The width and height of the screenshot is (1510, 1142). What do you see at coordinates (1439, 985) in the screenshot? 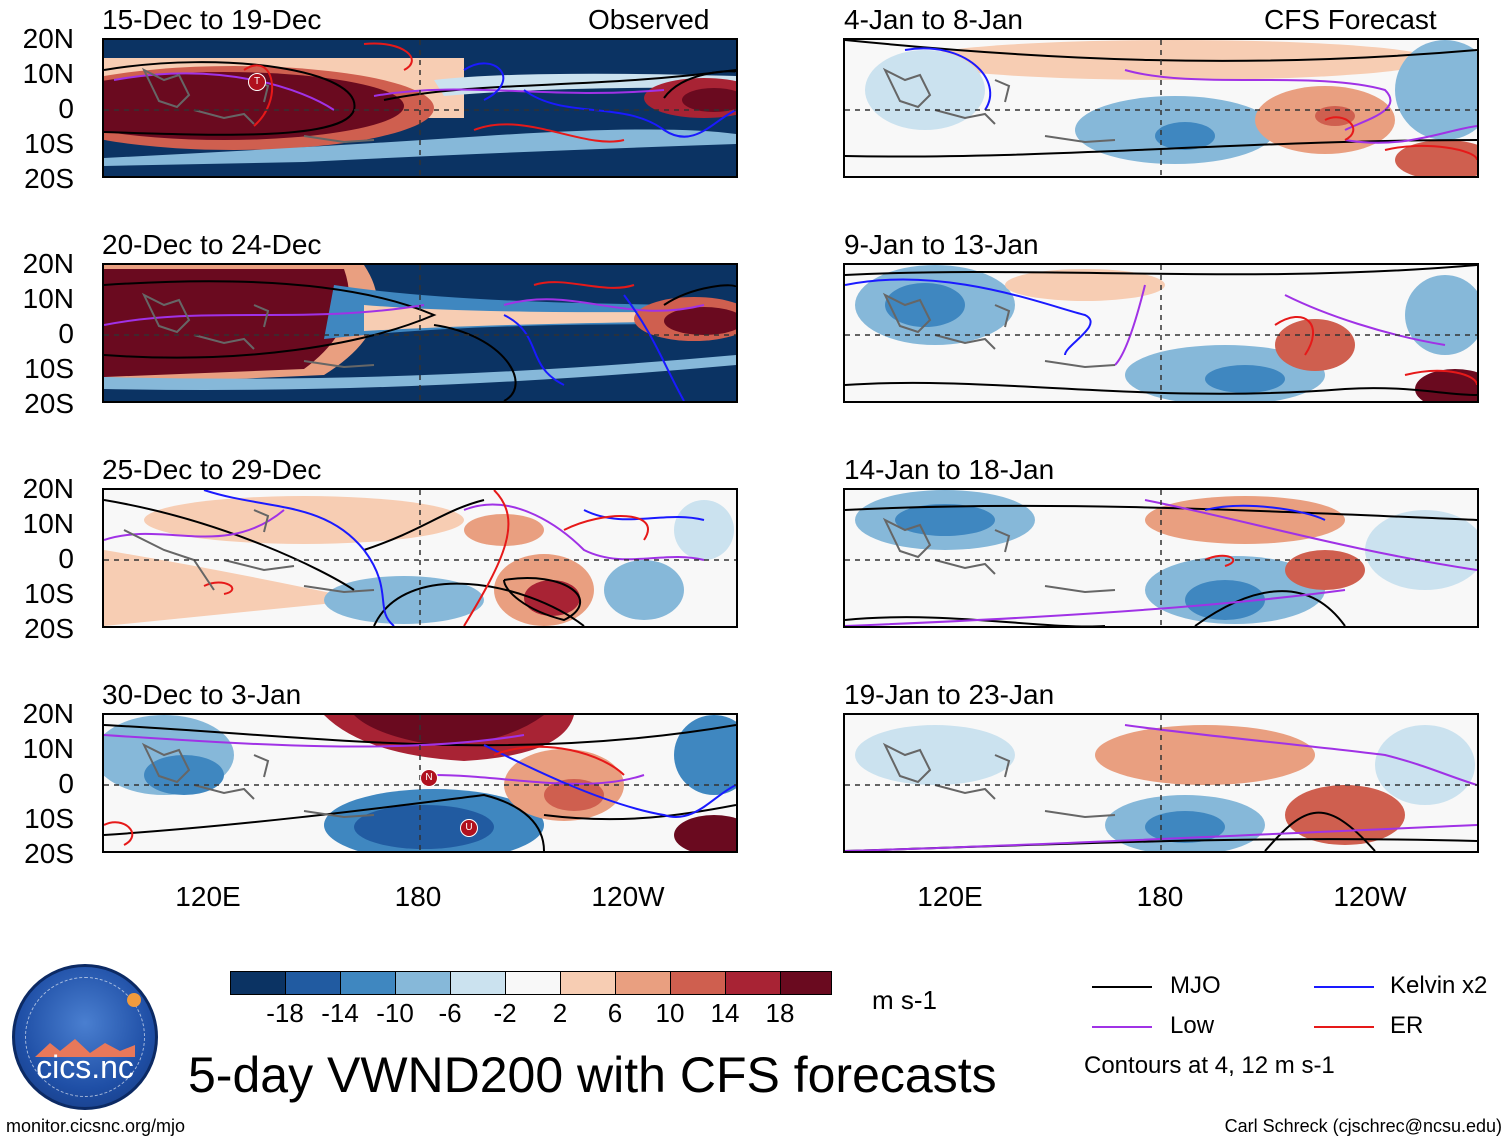
I see `legend-kelvin-label: Kelvin x2` at bounding box center [1439, 985].